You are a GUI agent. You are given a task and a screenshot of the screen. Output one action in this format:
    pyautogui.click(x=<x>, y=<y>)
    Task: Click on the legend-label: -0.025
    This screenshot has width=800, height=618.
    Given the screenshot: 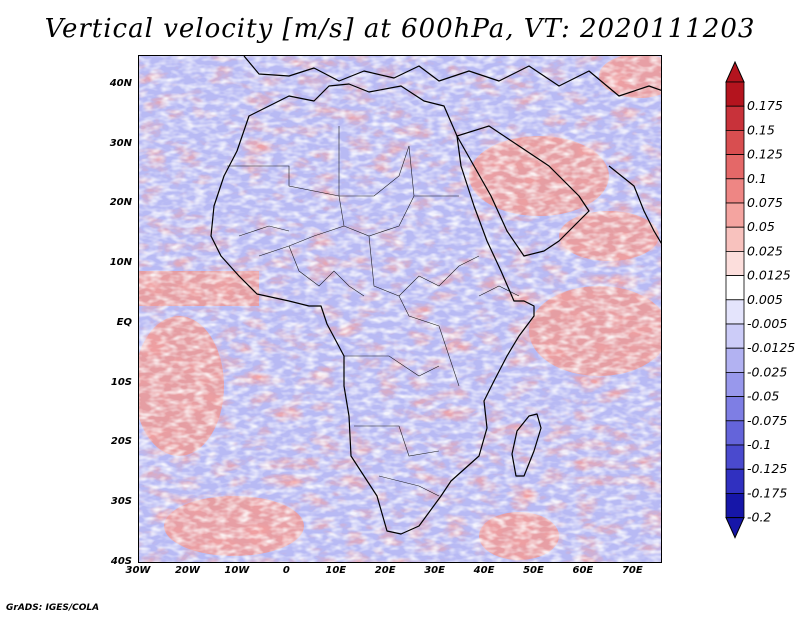 What is the action you would take?
    pyautogui.click(x=767, y=371)
    